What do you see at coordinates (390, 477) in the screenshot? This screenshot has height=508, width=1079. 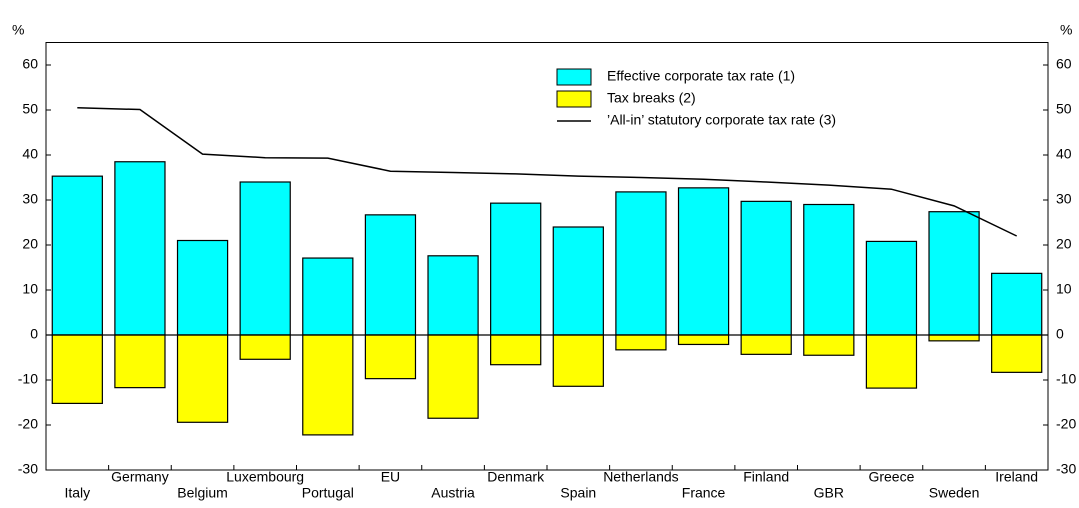 I see `x-tick-label: EU` at bounding box center [390, 477].